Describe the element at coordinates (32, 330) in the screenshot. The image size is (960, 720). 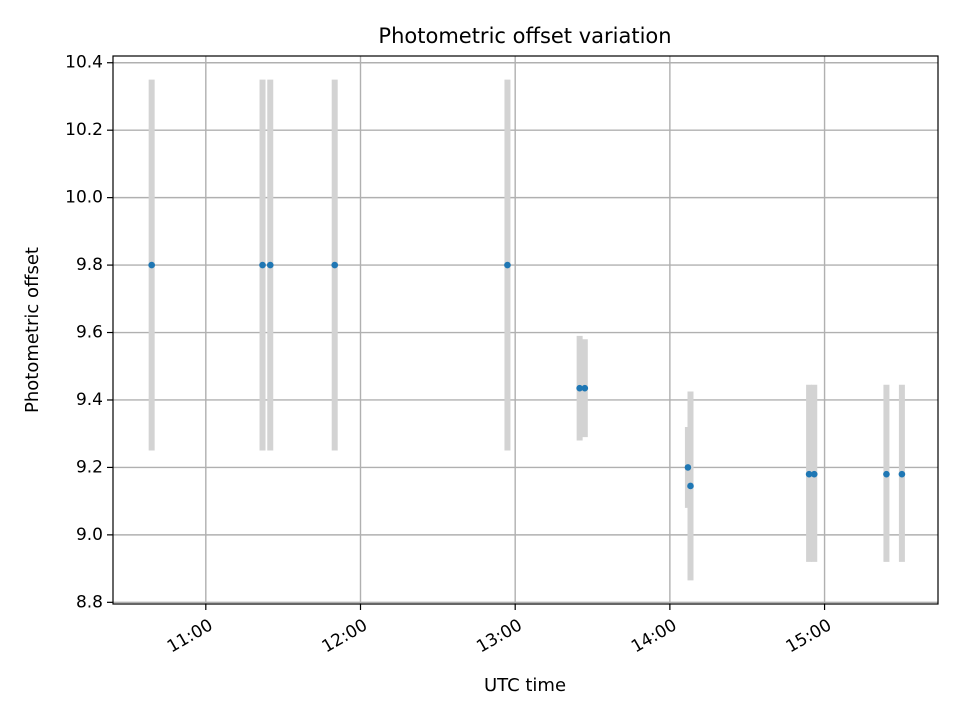
I see `y-axis-label: Photometric offset` at that location.